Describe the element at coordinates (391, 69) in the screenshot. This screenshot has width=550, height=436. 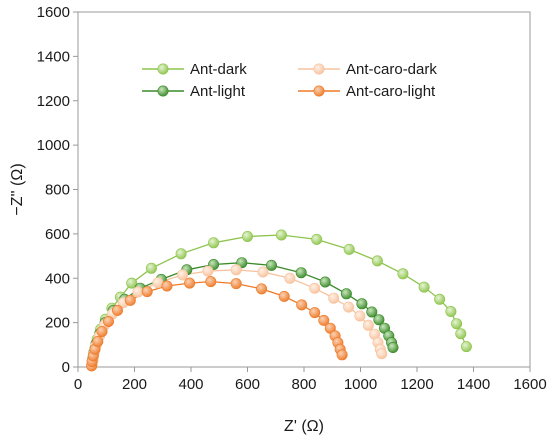
I see `legend-label: Ant-caro-dark` at that location.